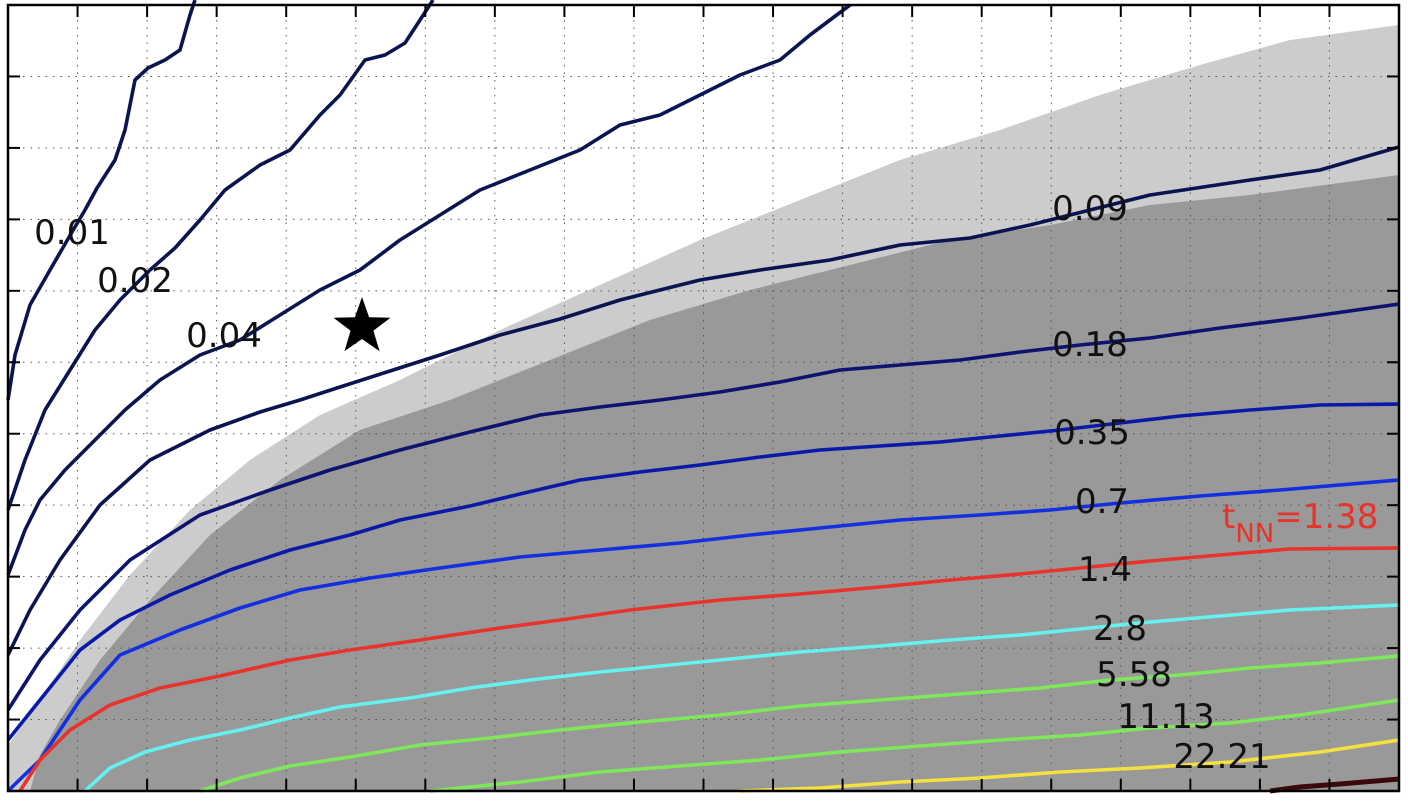 The width and height of the screenshot is (1408, 802). What do you see at coordinates (1092, 433) in the screenshot?
I see `contour-label: 0.35` at bounding box center [1092, 433].